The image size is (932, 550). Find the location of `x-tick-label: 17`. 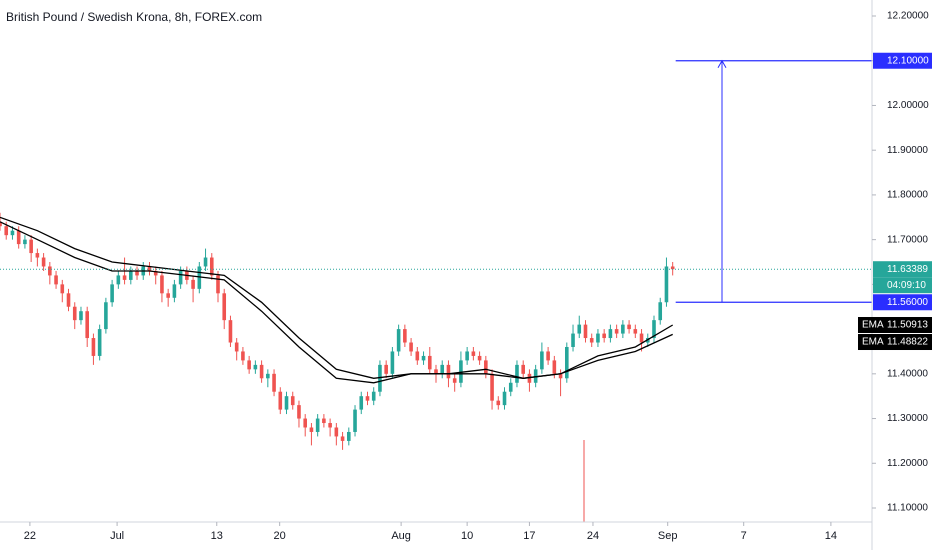

x-tick-label: 17 is located at coordinates (529, 536).